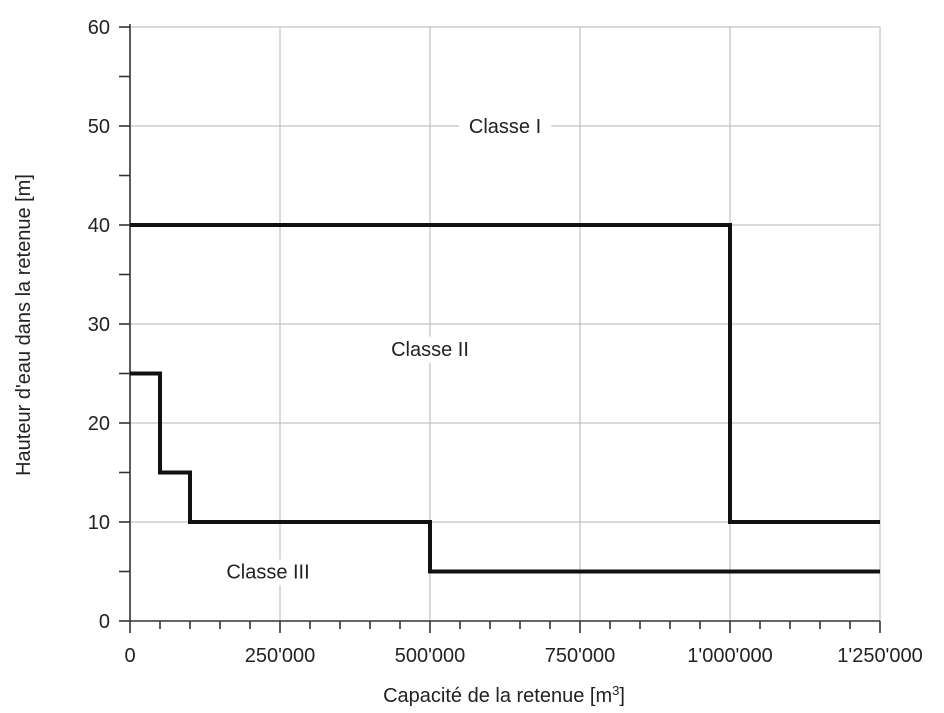 The image size is (944, 713). Describe the element at coordinates (580, 656) in the screenshot. I see `x-tick-label: 750'000` at that location.